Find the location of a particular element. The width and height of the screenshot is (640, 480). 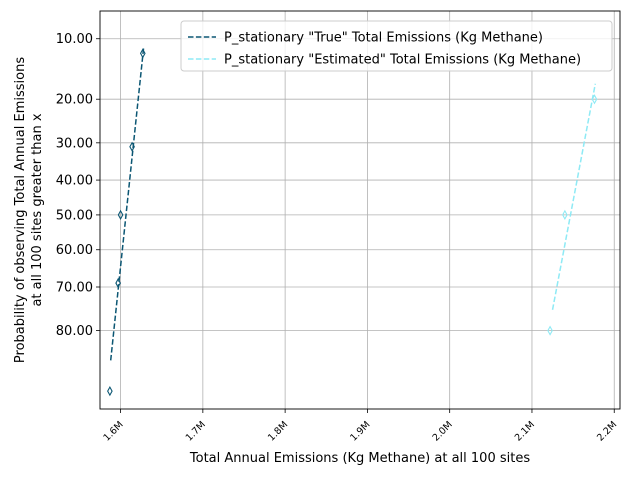

legend-box is located at coordinates (396, 46).